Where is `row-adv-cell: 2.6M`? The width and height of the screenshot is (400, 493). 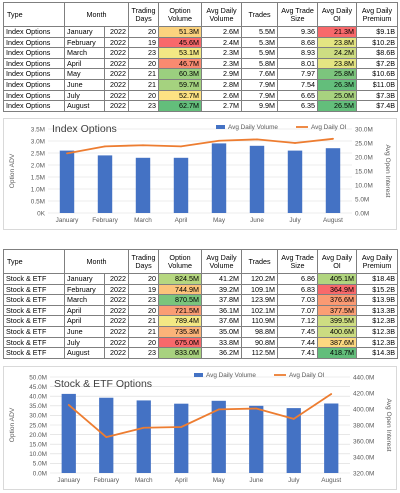
row-adv-cell: 2.6M is located at coordinates (222, 32).